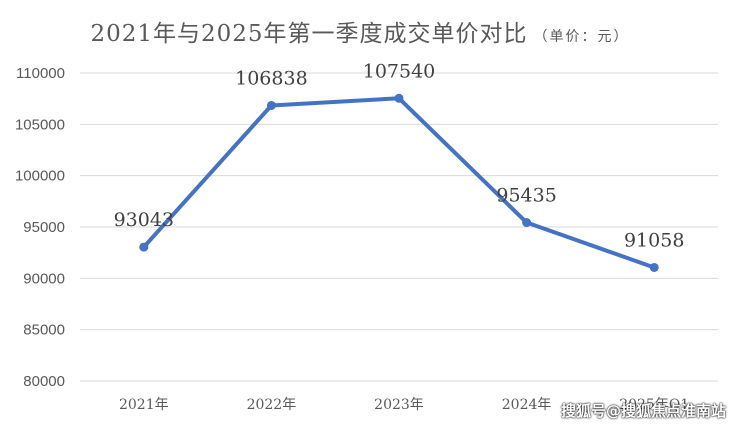 The image size is (740, 427). Describe the element at coordinates (44, 381) in the screenshot. I see `y-tick-label: 80000` at that location.